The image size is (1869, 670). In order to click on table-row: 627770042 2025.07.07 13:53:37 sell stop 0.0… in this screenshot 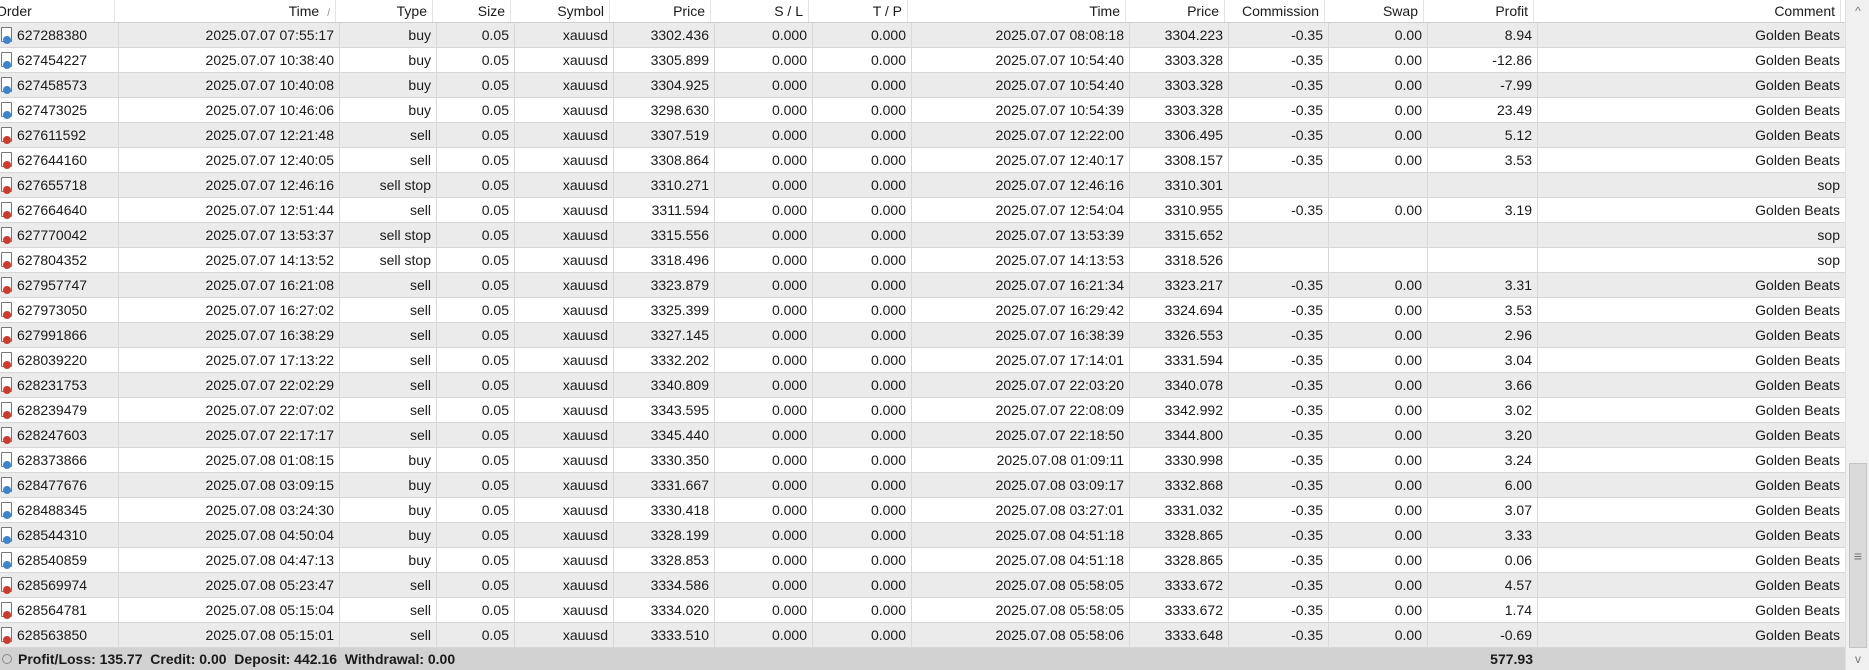, I will do `click(922, 235)`.